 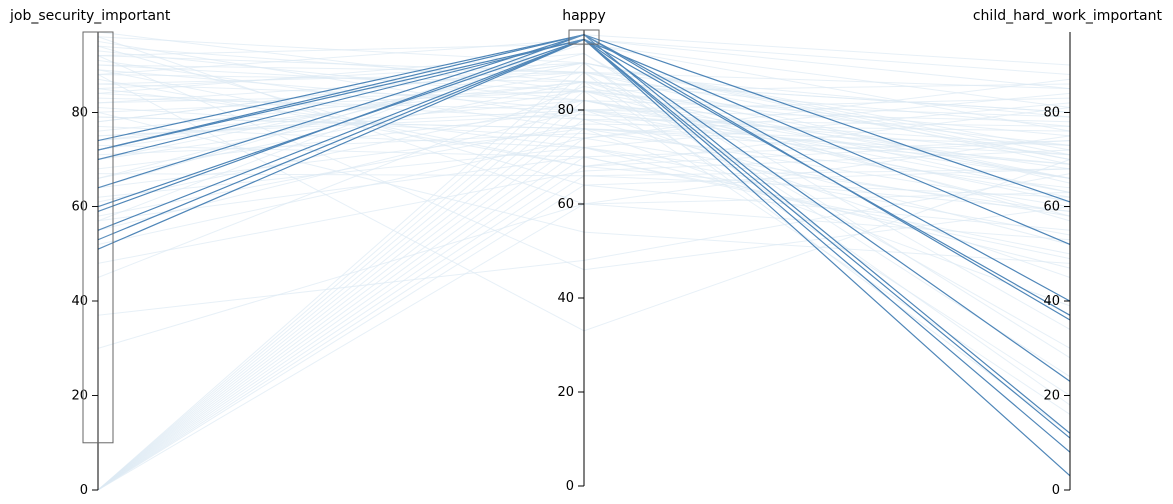 I want to click on axis-happy: happy 0 20 40 60 80, so click(x=581, y=251).